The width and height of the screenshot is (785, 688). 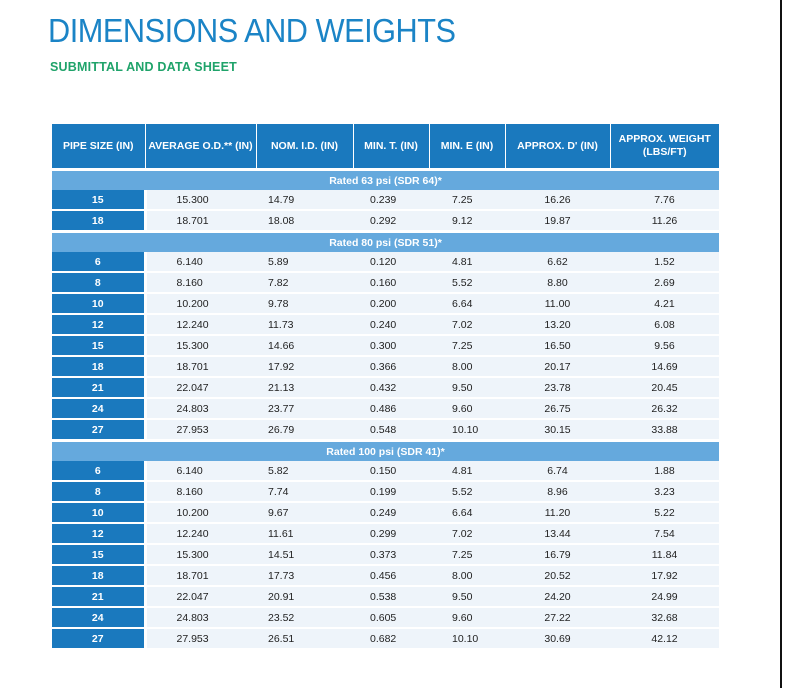 I want to click on min-e-cell: 6.64, so click(x=467, y=513).